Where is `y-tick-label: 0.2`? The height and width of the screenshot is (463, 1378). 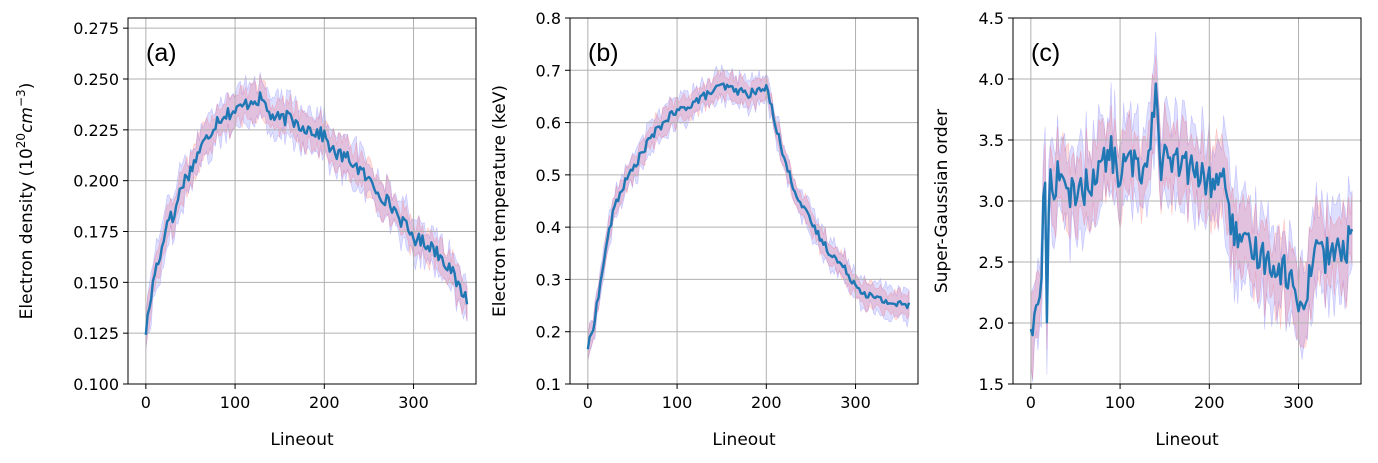
y-tick-label: 0.2 is located at coordinates (548, 332).